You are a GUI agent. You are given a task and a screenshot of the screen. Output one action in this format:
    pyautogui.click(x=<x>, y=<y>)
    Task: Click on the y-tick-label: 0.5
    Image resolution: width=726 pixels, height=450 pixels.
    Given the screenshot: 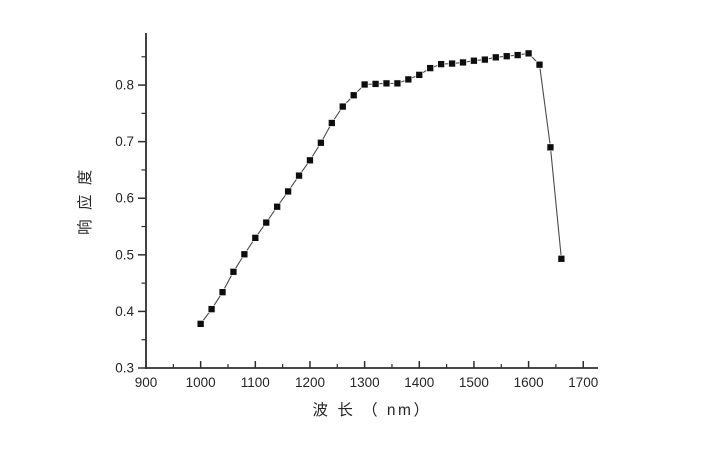 What is the action you would take?
    pyautogui.click(x=124, y=254)
    